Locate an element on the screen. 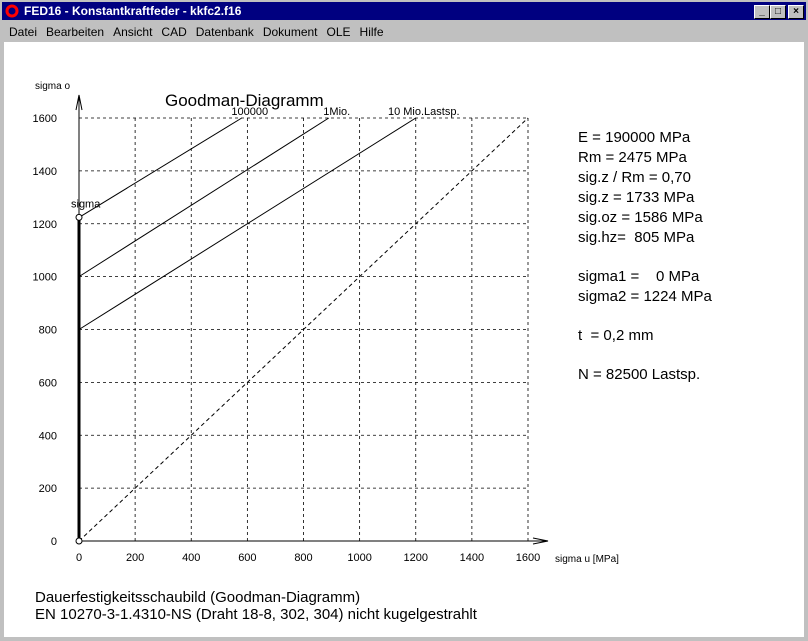 The height and width of the screenshot is (641, 808). x-axis-arrow is located at coordinates (540, 541).